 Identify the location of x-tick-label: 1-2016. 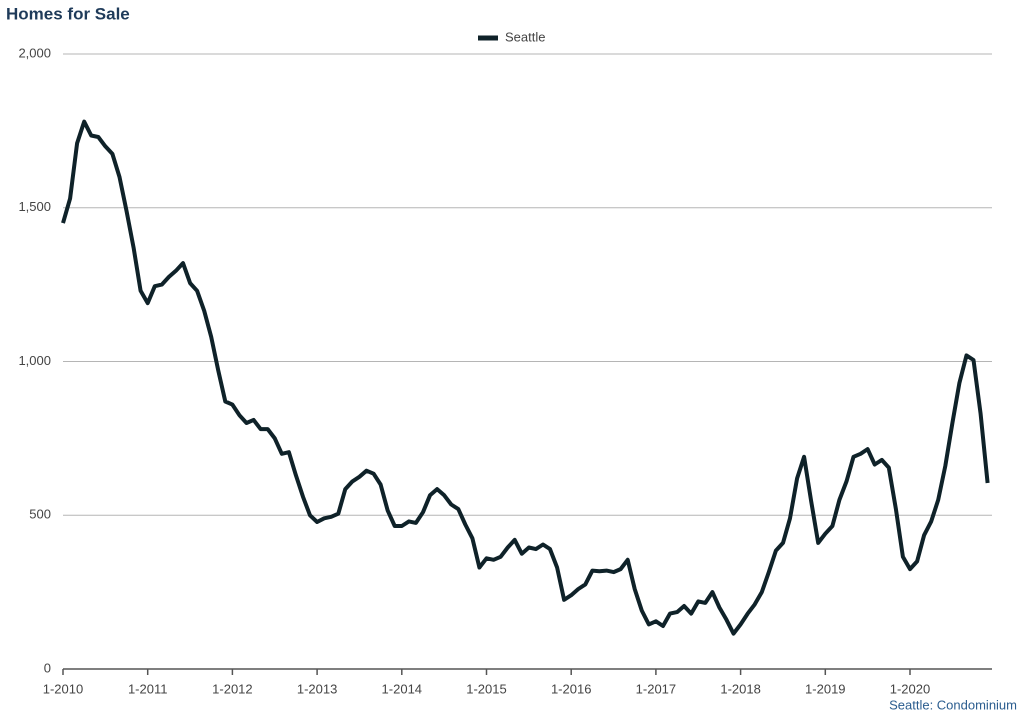
(571, 688).